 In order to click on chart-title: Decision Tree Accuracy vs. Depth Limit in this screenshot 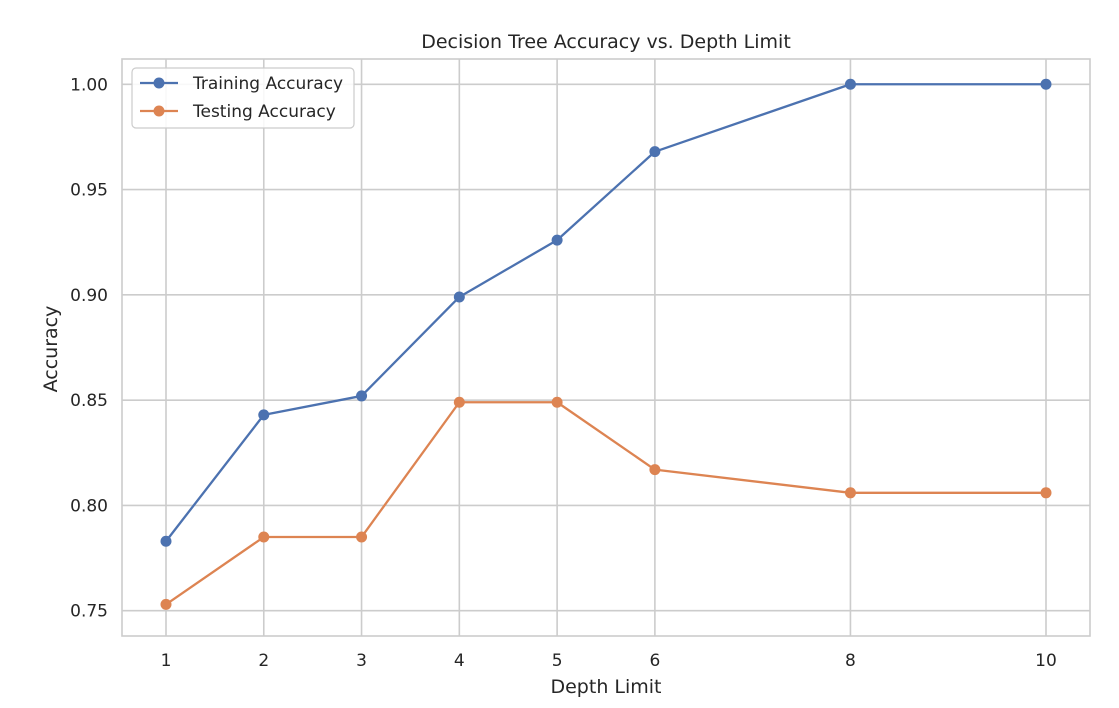, I will do `click(606, 42)`.